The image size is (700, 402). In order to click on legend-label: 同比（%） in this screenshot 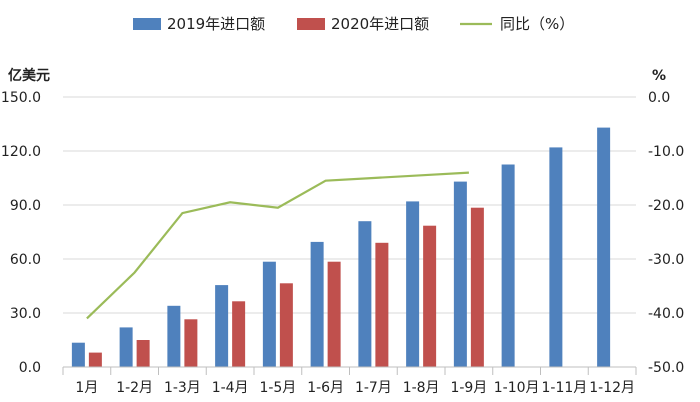, I will do `click(537, 24)`.